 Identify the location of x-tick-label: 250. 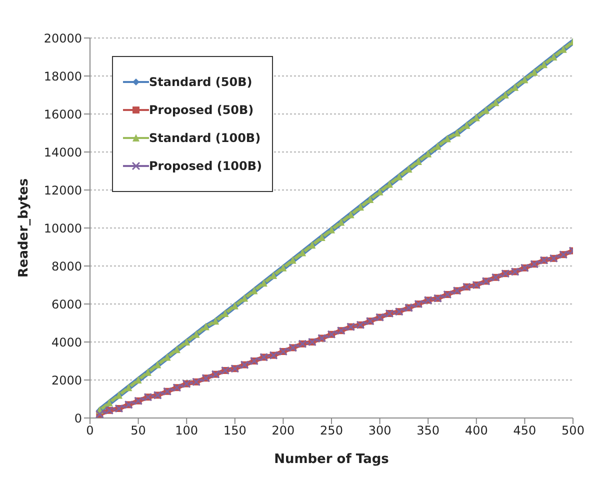
(331, 431).